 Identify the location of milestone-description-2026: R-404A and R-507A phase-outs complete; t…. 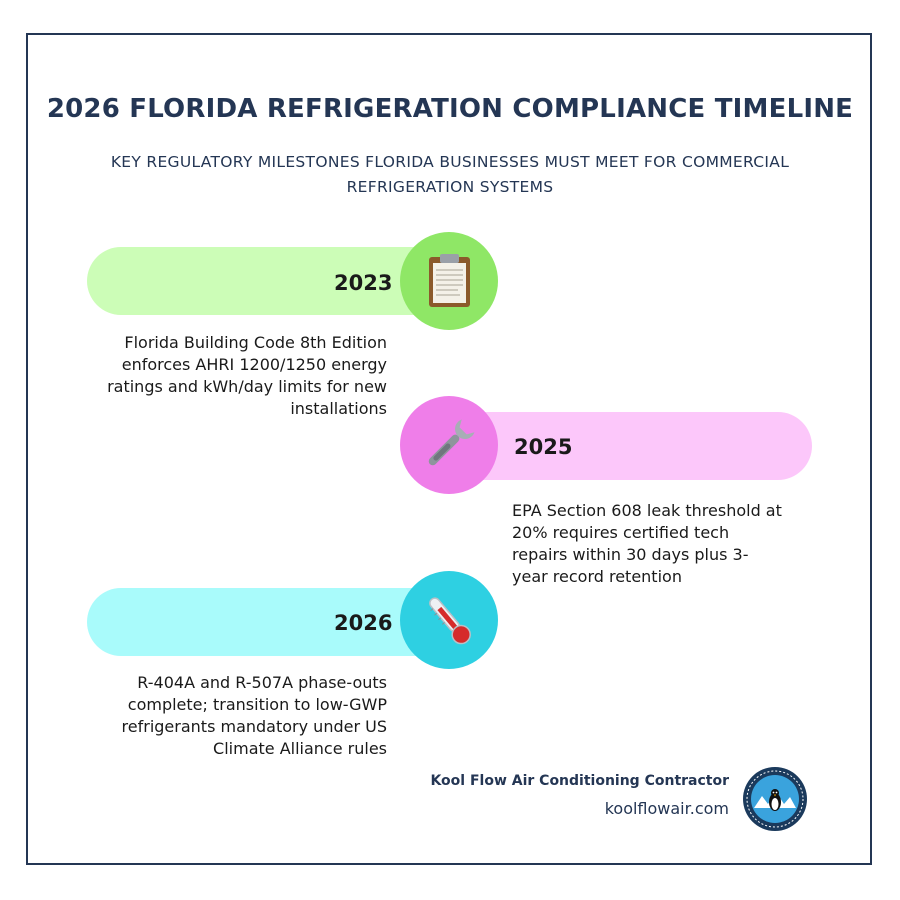
(254, 715).